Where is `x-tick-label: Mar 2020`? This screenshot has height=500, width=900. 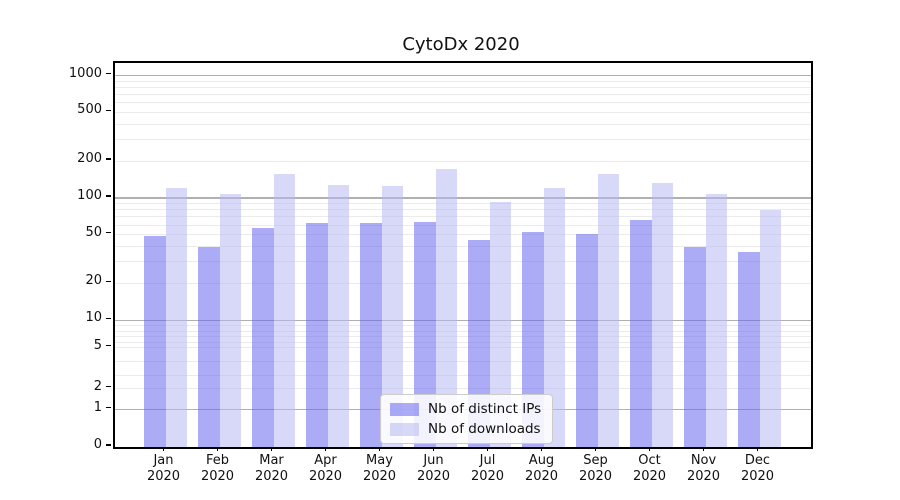 x-tick-label: Mar 2020 is located at coordinates (271, 468).